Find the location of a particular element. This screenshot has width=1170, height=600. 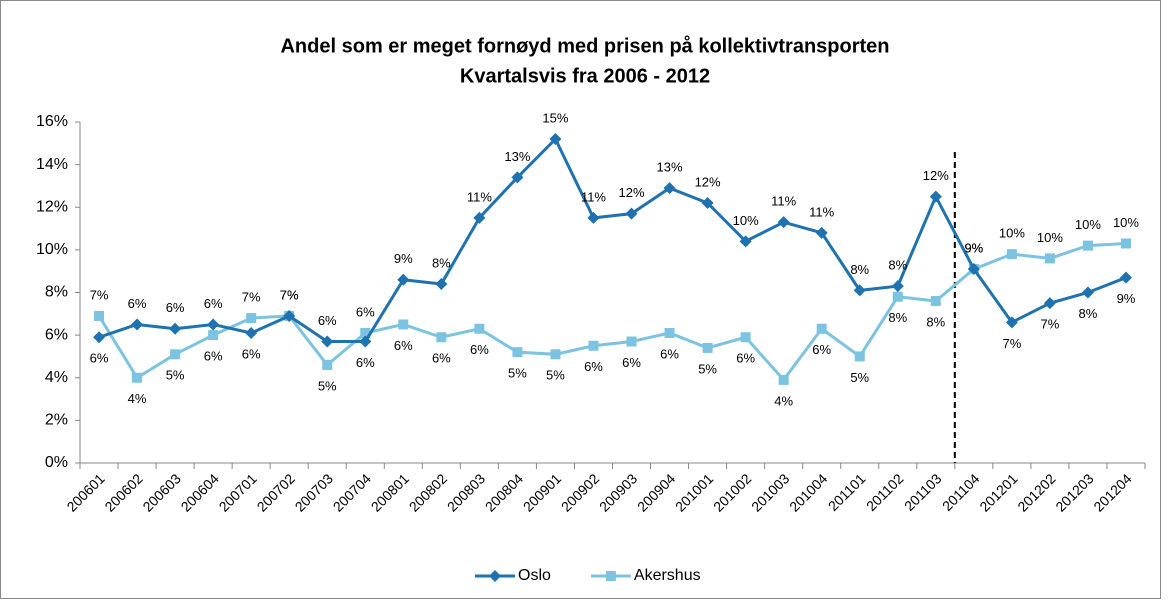

y-tick-label: 12% is located at coordinates (52, 206).